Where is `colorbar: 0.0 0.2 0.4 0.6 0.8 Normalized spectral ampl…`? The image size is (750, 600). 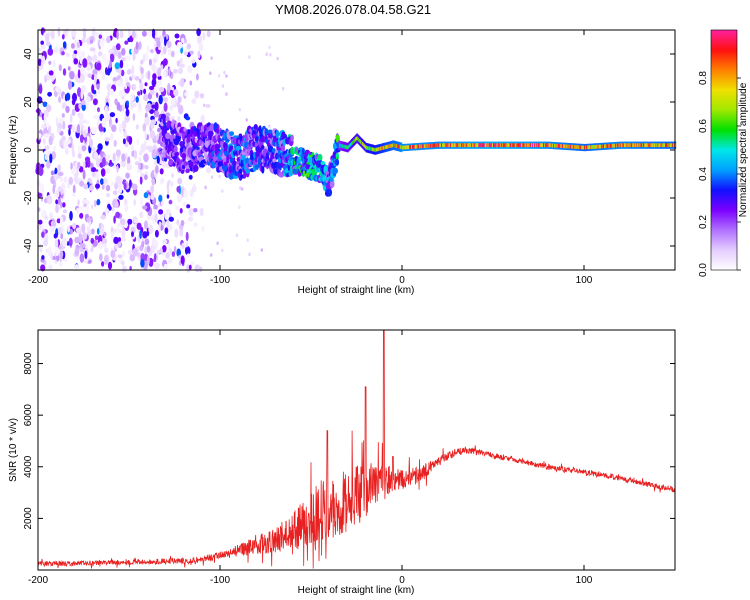
colorbar: 0.0 0.2 0.4 0.6 0.8 Normalized spectral ampl… is located at coordinates (723, 153).